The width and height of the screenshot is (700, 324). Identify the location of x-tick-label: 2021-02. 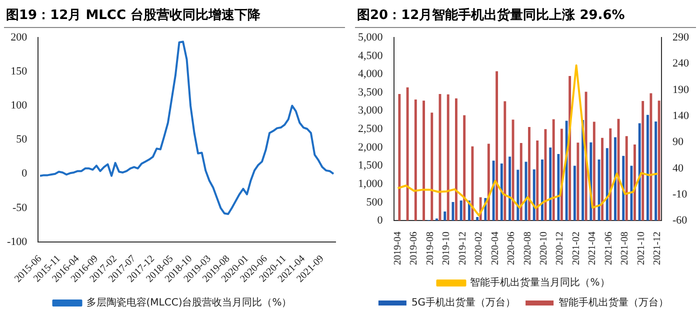
(576, 249).